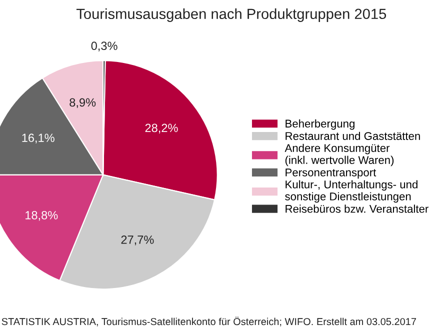 The image size is (445, 334). What do you see at coordinates (137, 241) in the screenshot?
I see `data-label: 27,7%` at bounding box center [137, 241].